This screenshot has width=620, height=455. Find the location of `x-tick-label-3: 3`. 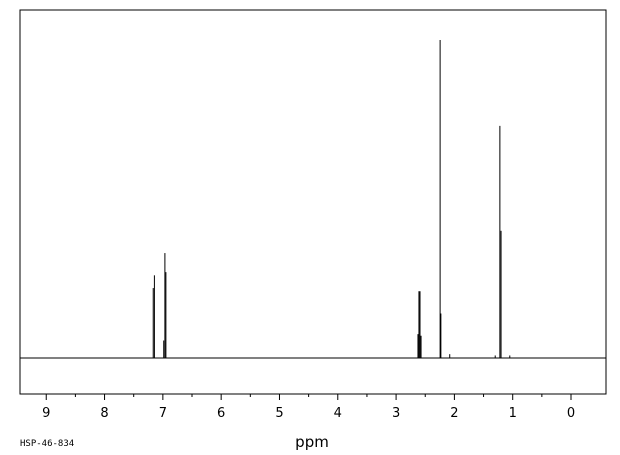

x-tick-label-3: 3 is located at coordinates (396, 413).